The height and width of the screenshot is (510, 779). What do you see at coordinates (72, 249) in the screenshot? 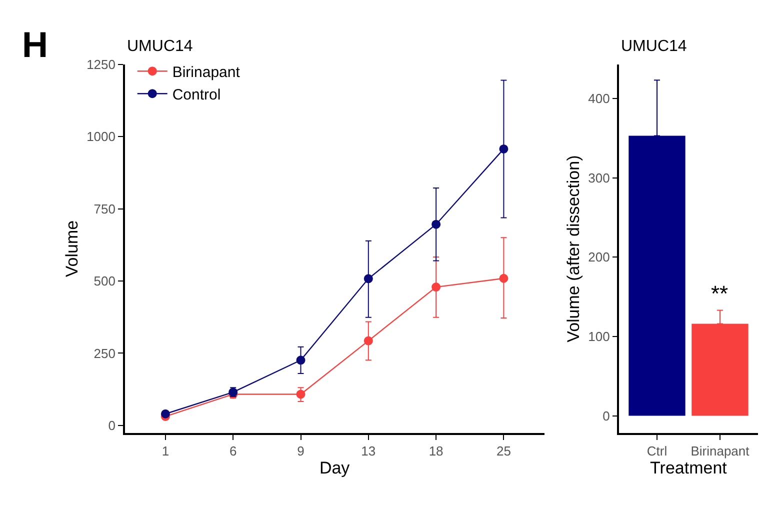
I see `y-axis-title: Volume` at bounding box center [72, 249].